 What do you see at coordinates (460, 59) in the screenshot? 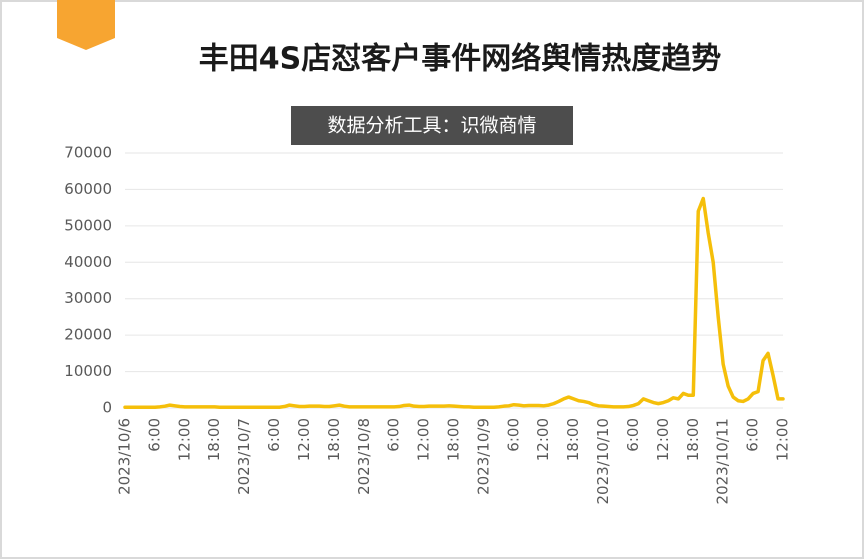
I see `chart-title: 丰田4S店怼客户事件网络舆情热度趋势` at bounding box center [460, 59].